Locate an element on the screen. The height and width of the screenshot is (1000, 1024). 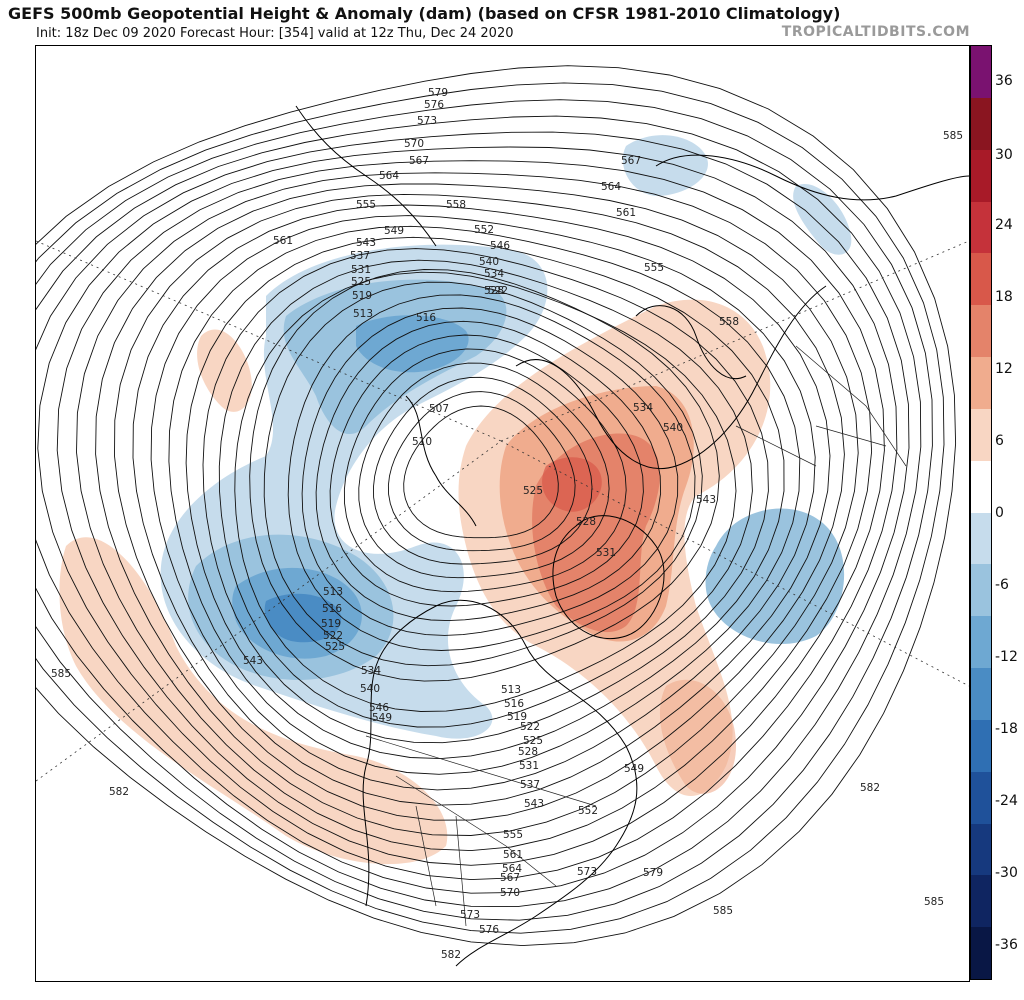
anomaly-colorbar is located at coordinates (981, 512).